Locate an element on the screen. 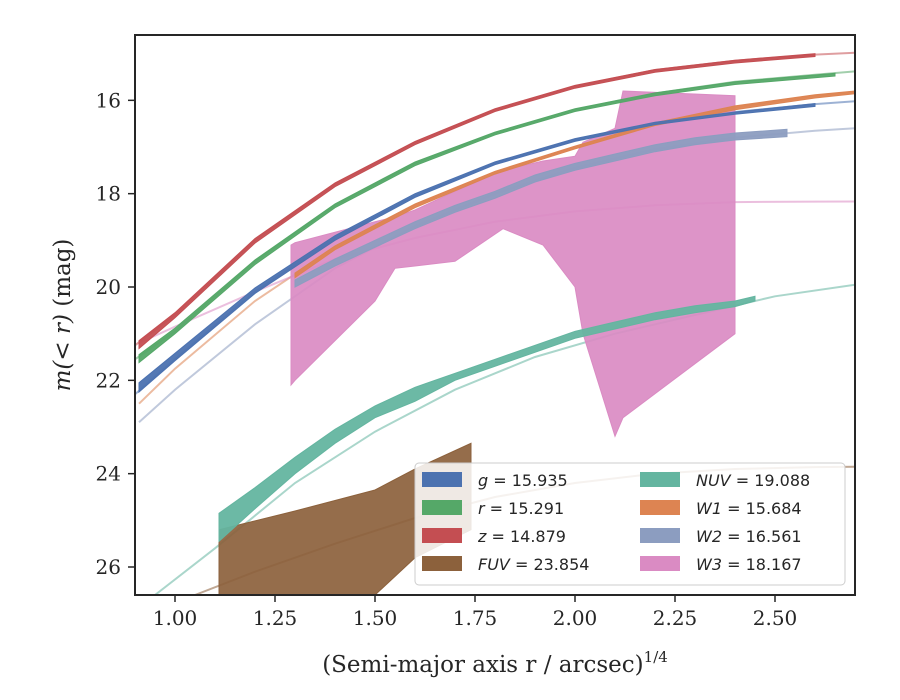 Image resolution: width=900 pixels, height=700 pixels. legend-swatch-w3 is located at coordinates (660, 563).